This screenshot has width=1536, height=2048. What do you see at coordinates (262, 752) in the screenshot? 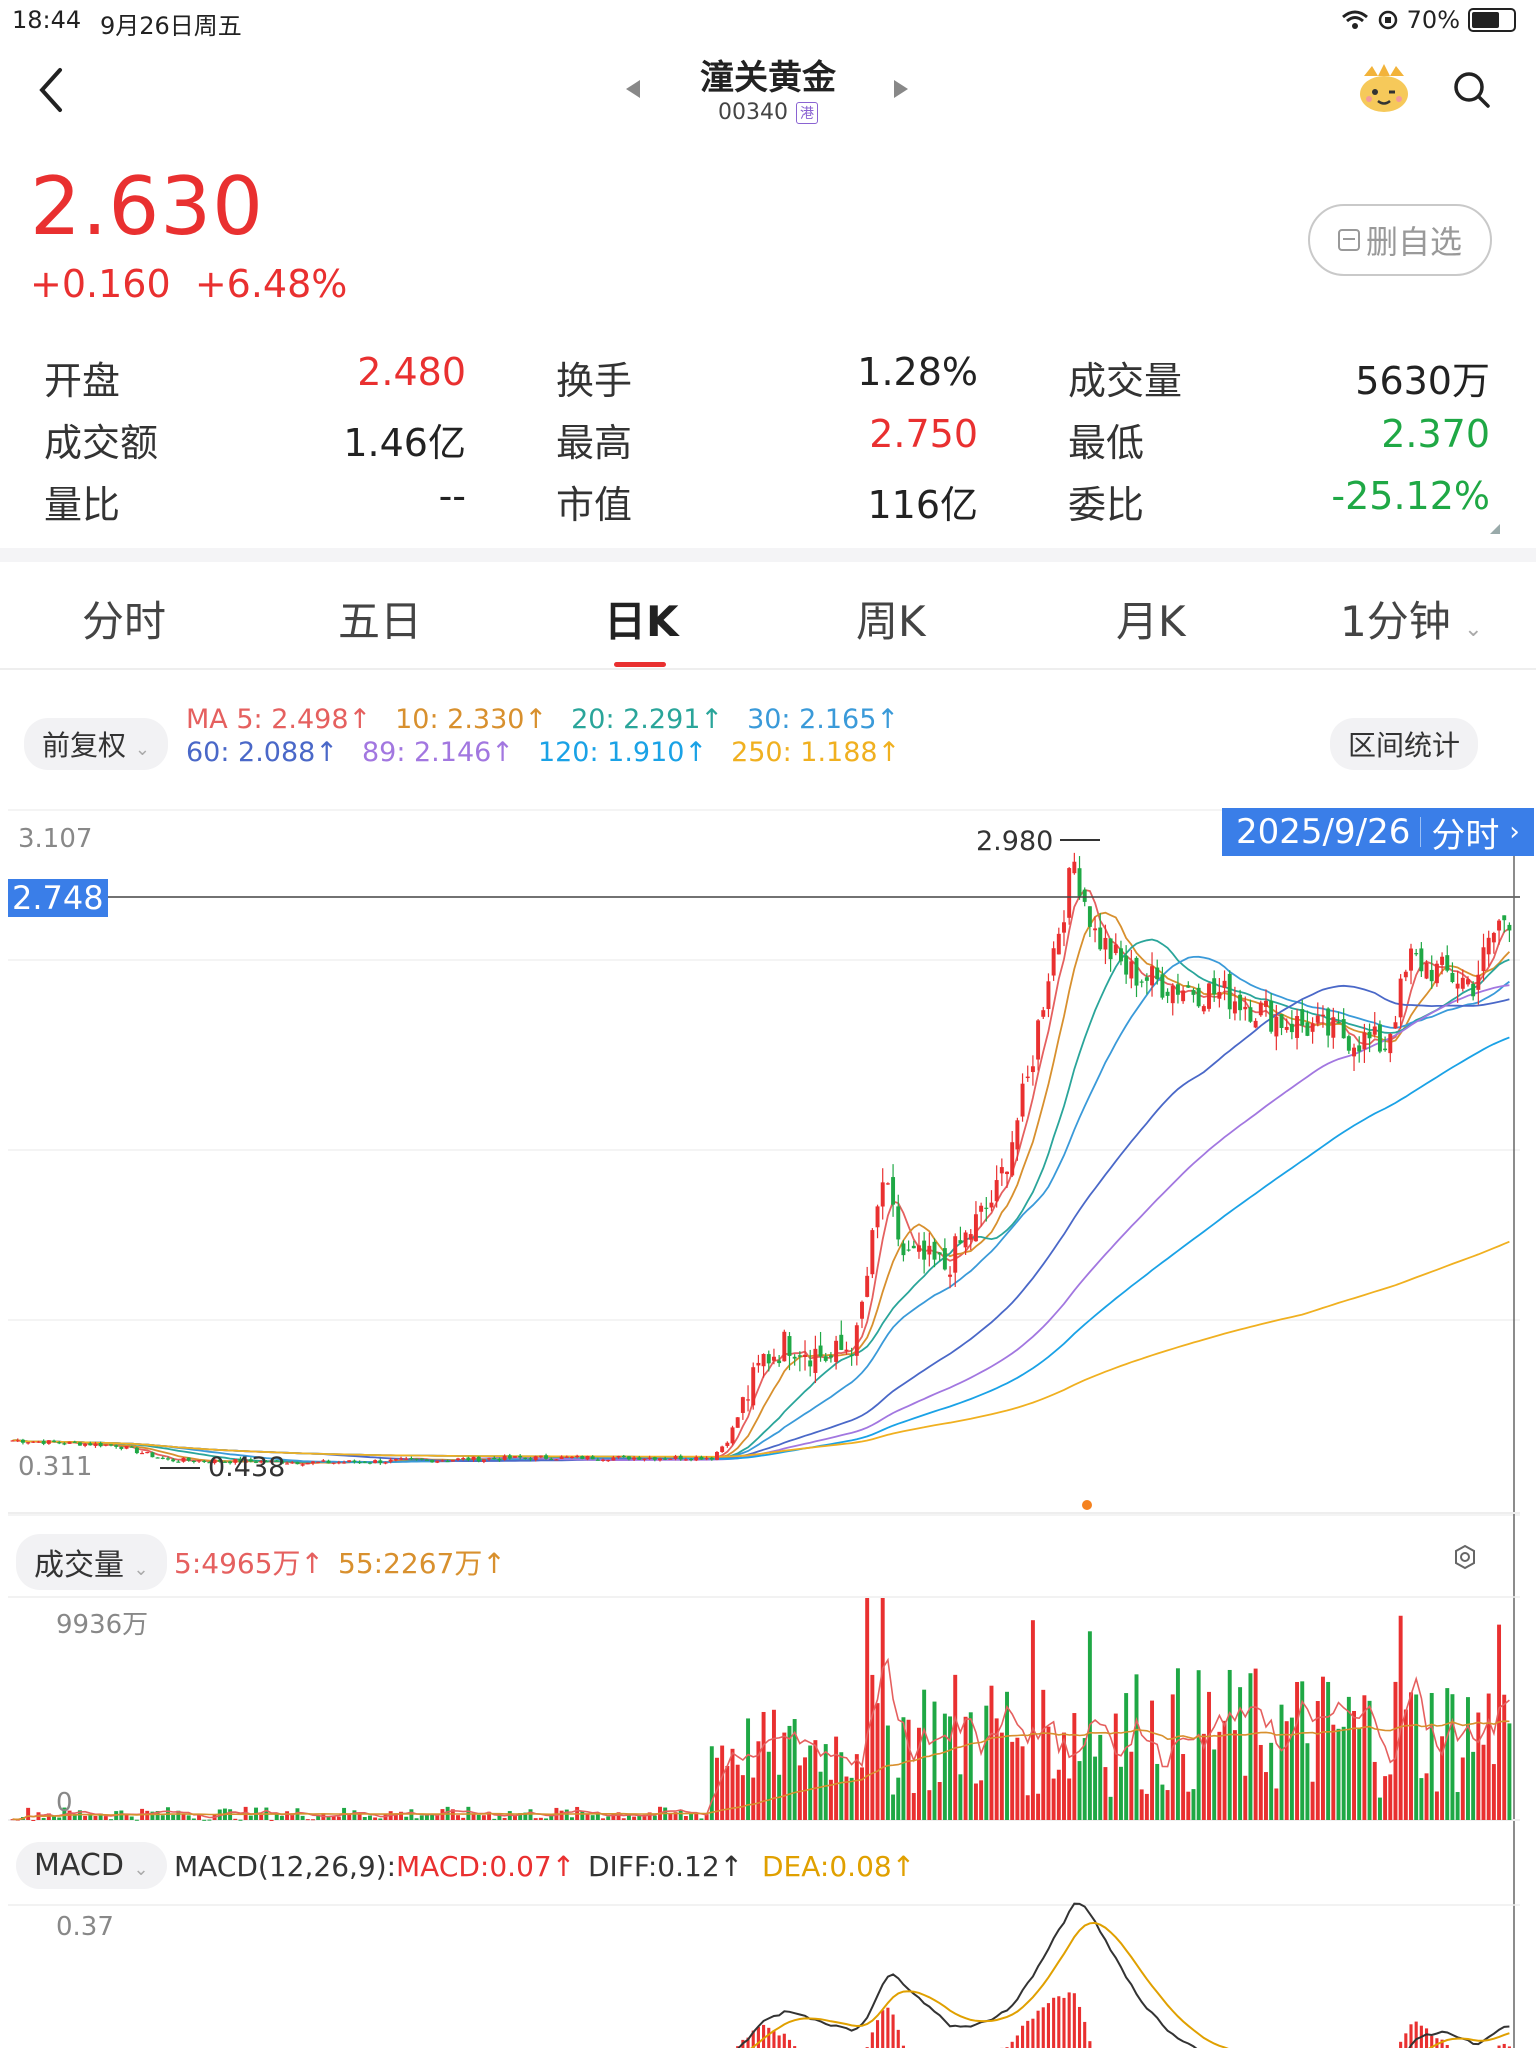
I see `ma-legend-item: 60: 2.088↑` at bounding box center [262, 752].